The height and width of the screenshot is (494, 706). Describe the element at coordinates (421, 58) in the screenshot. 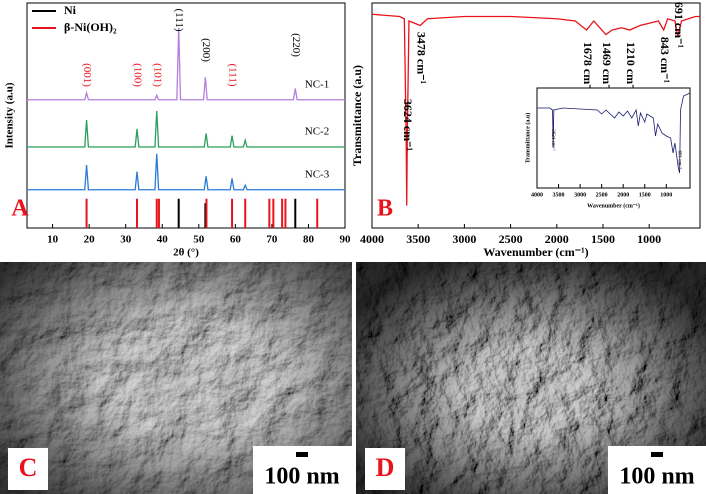

I see `peak-annotation: 3478 cm⁻¹` at that location.